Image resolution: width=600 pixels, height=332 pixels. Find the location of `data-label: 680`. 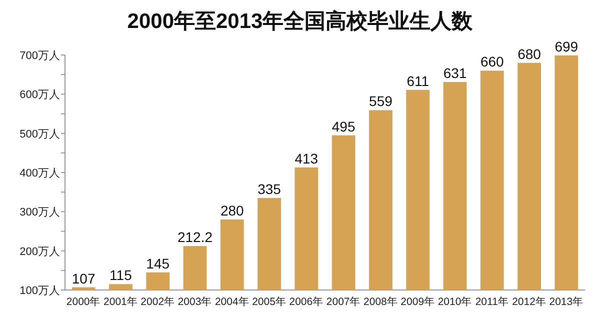

data-label: 680 is located at coordinates (530, 54).